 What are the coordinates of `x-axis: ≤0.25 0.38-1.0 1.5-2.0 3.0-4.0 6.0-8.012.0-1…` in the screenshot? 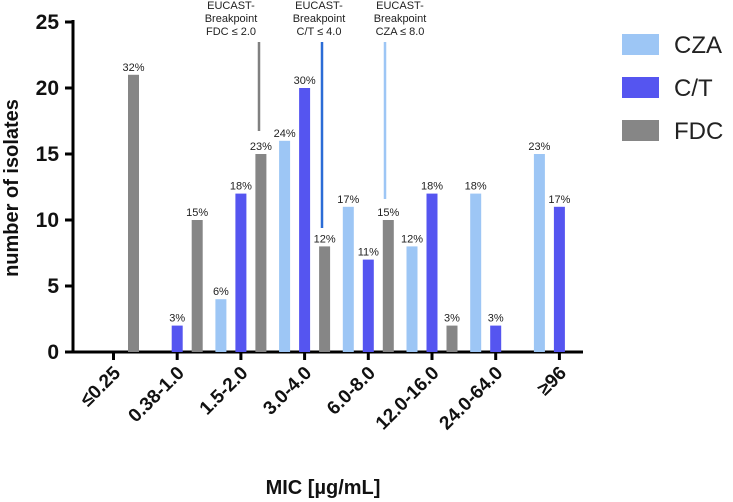 It's located at (327, 392).